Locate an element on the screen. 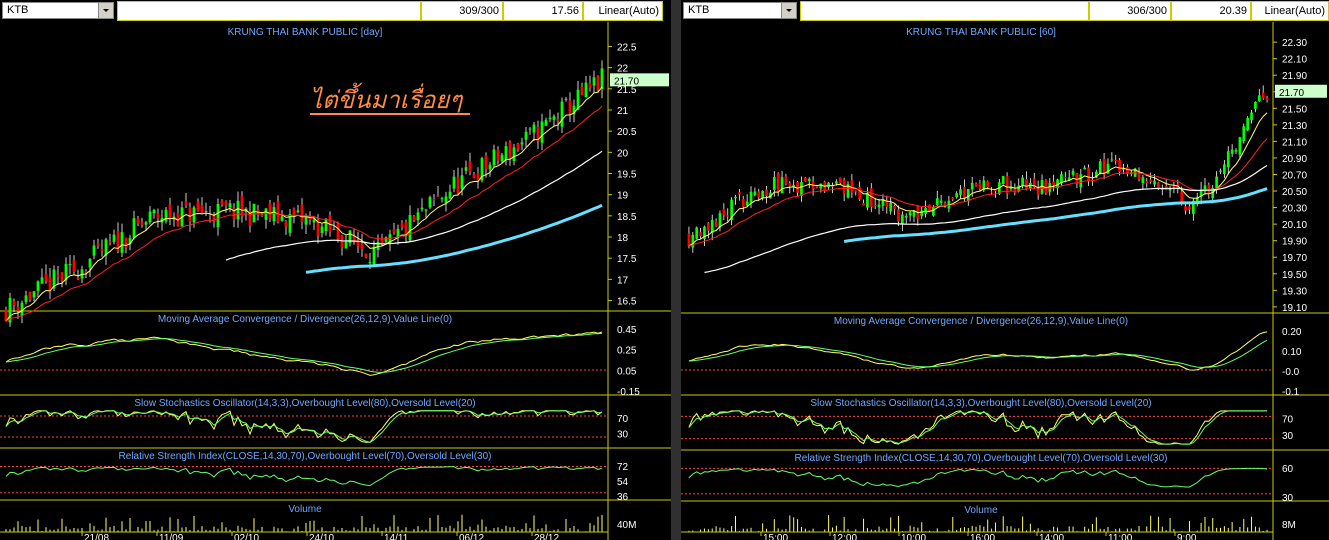 This screenshot has height=540, width=1329. window-splitter is located at coordinates (676, 270).